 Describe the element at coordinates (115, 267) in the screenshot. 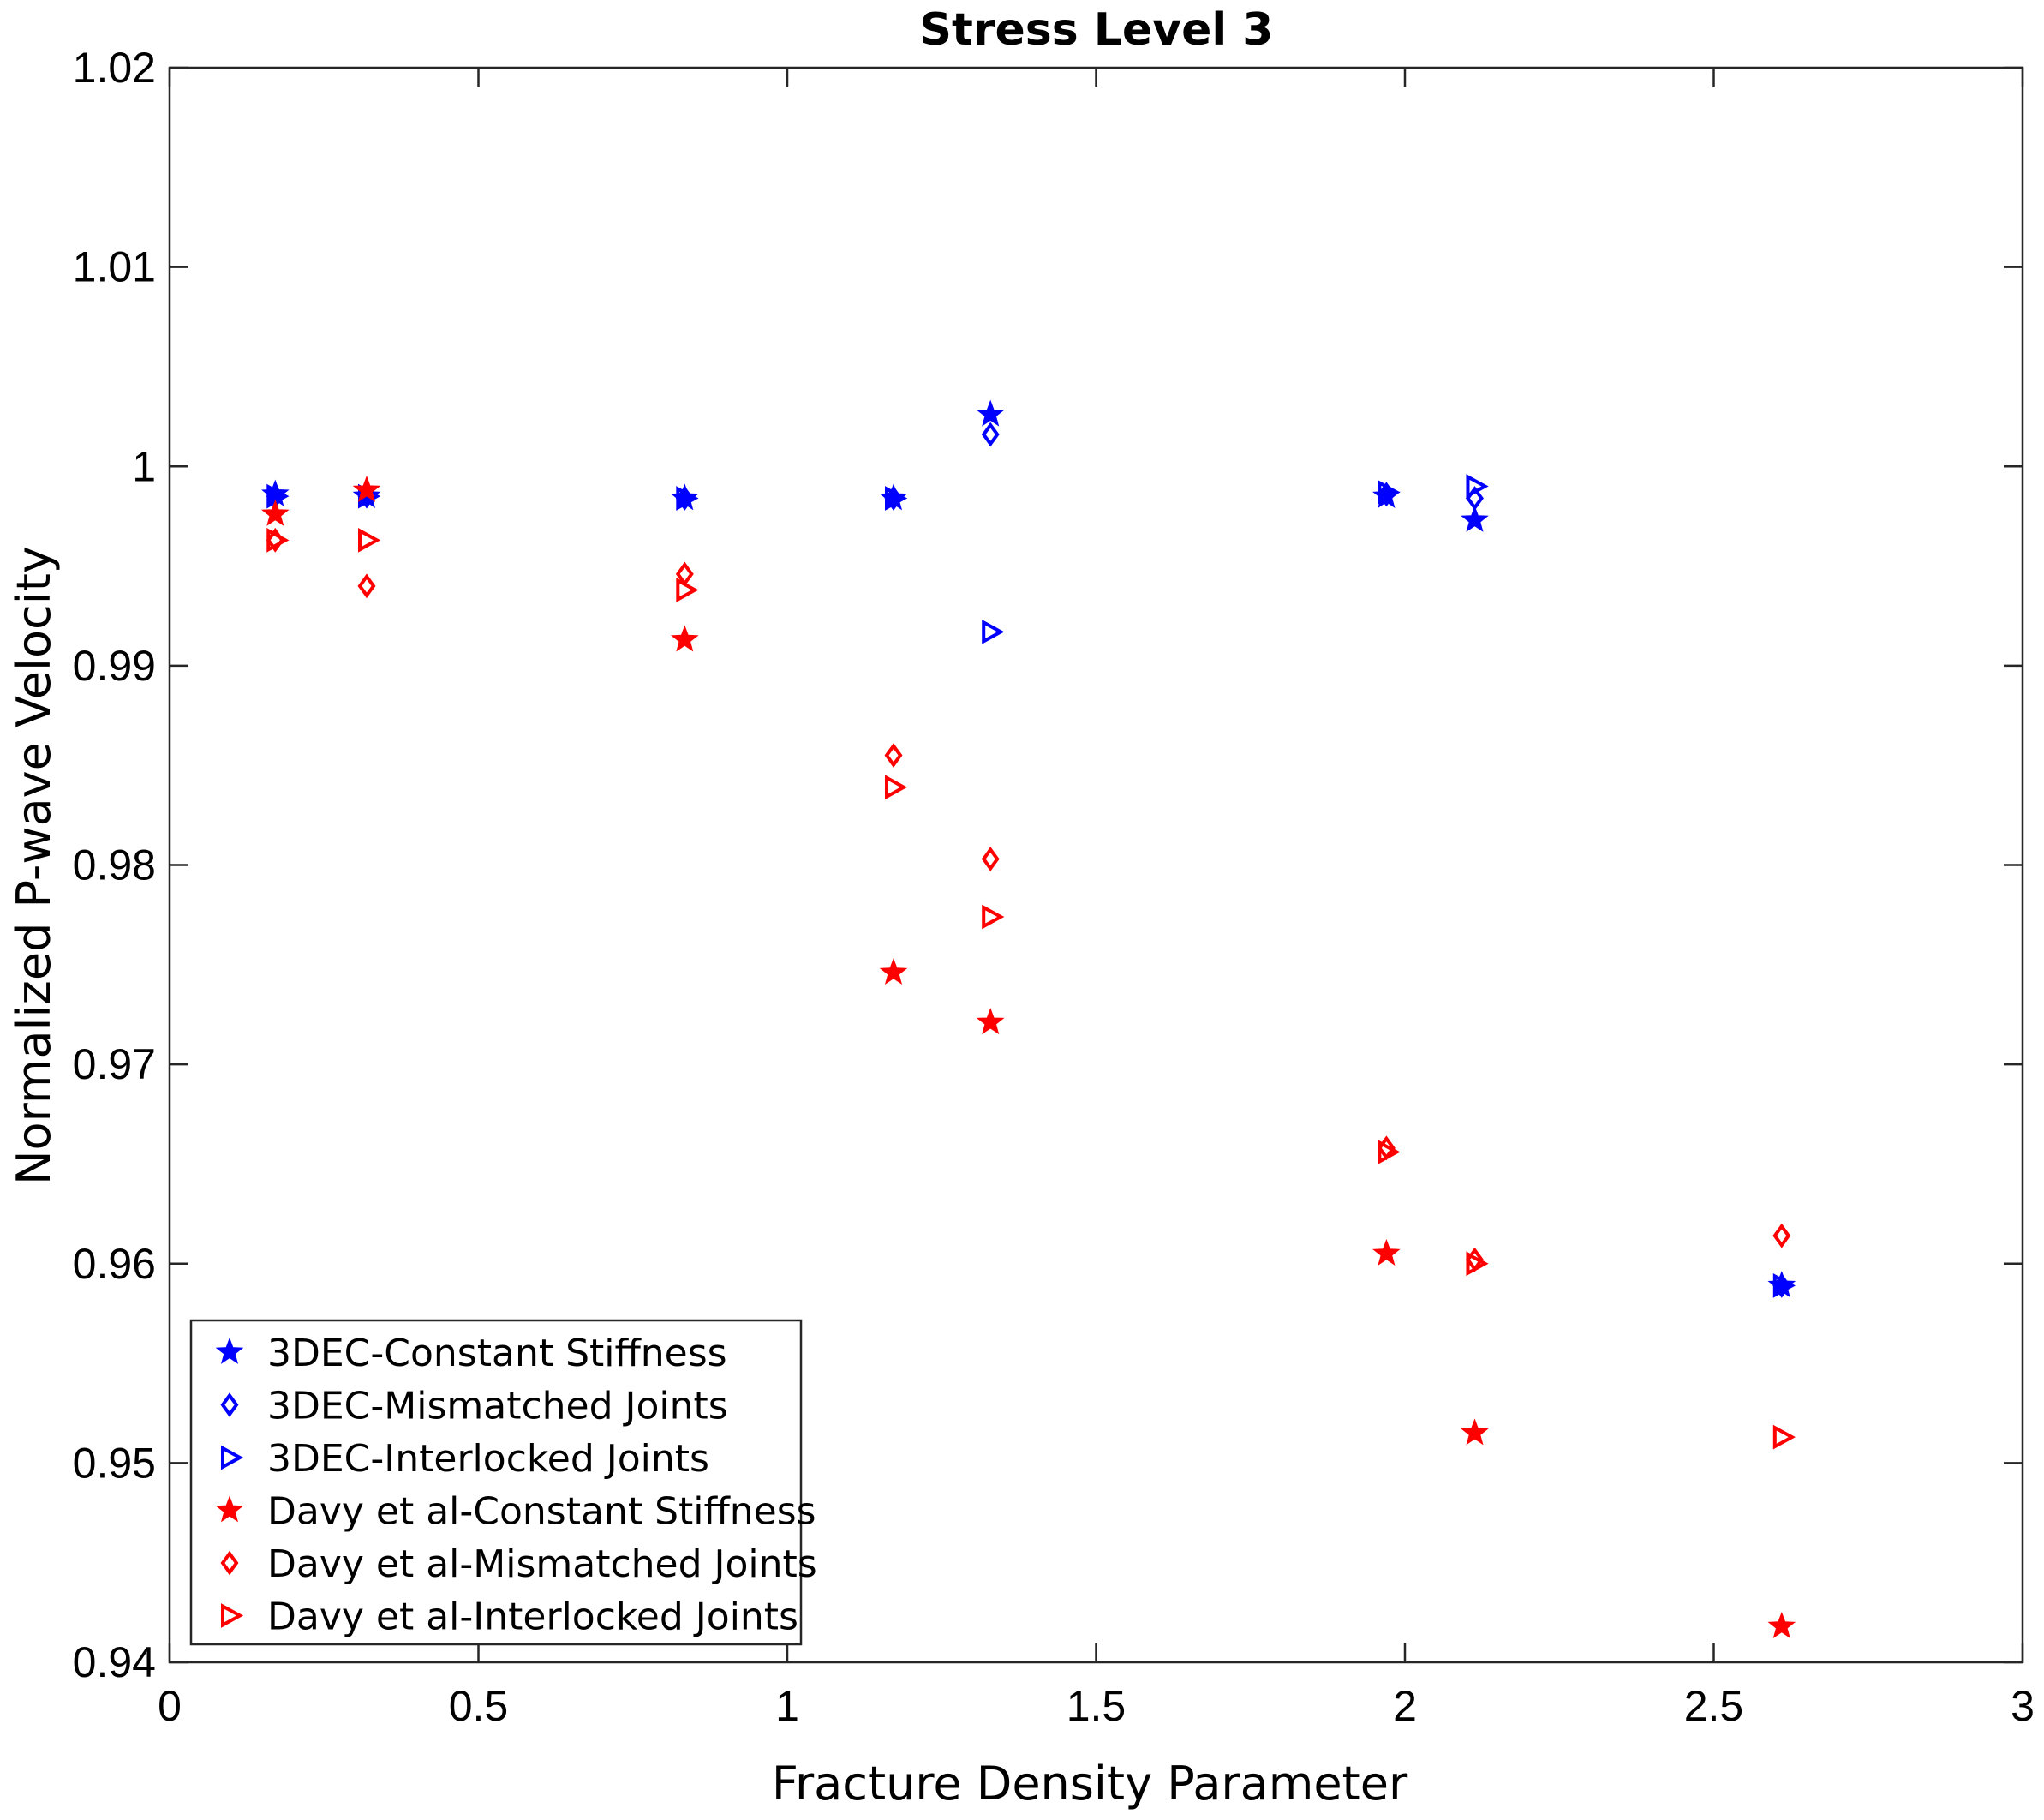

I see `y-tick-label: 1.01` at that location.